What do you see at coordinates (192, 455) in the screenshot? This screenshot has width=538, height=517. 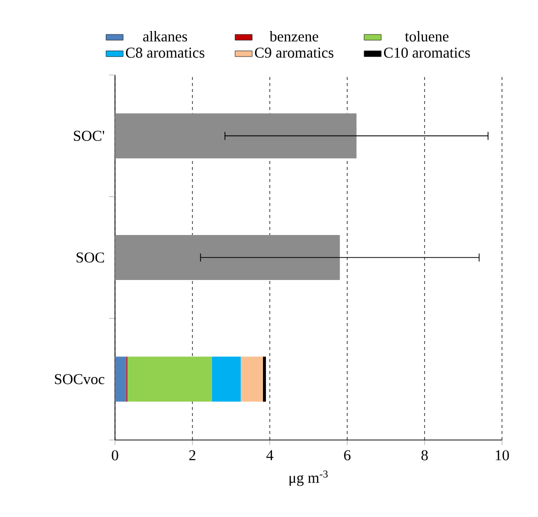 I see `x-tick-label: 2` at bounding box center [192, 455].